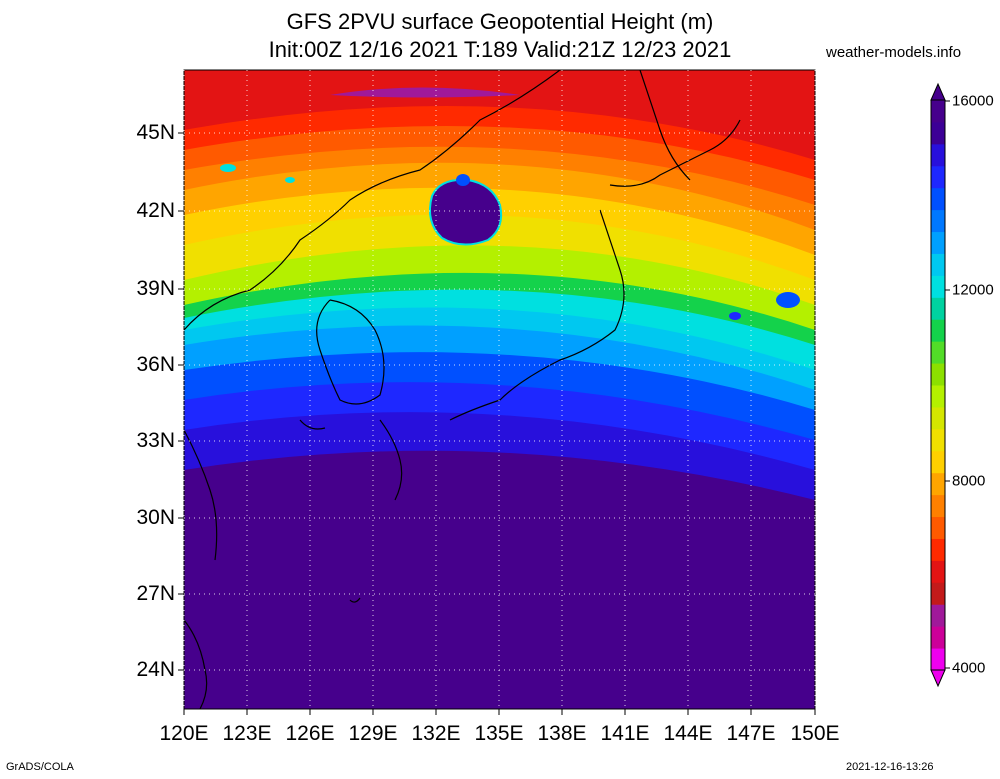 This screenshot has height=779, width=1000. Describe the element at coordinates (155, 210) in the screenshot. I see `lat-tick-label: 42N` at that location.